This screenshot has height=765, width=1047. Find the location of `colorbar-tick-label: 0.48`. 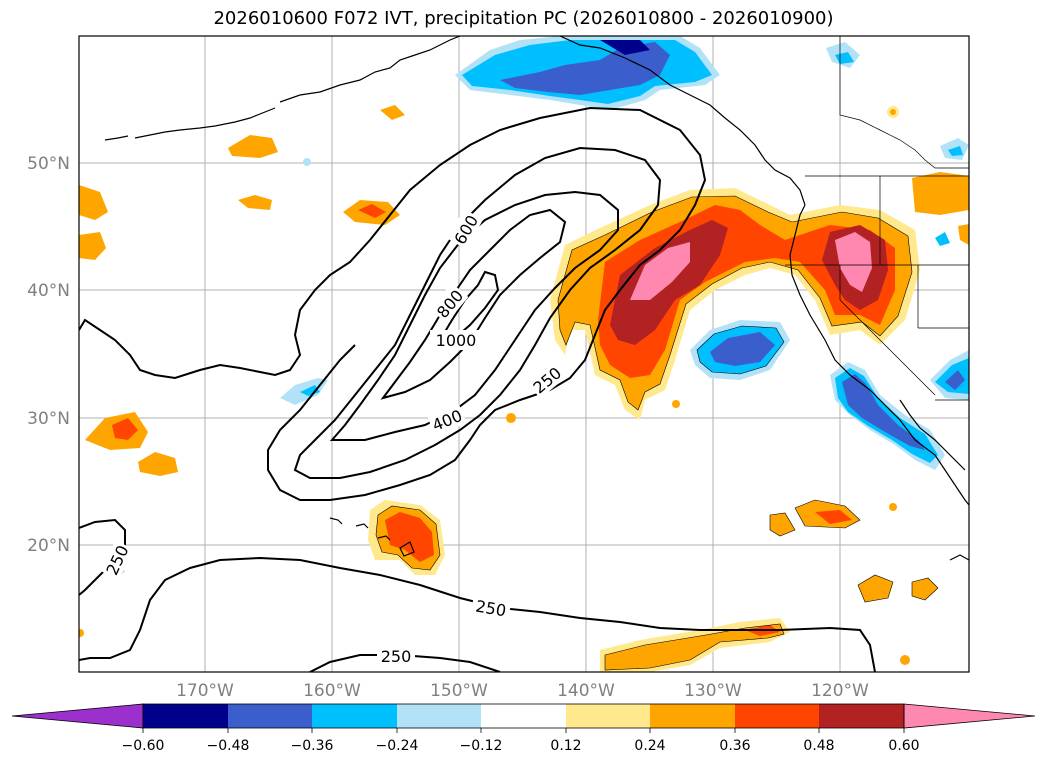

colorbar-tick-label: 0.48 is located at coordinates (818, 746).